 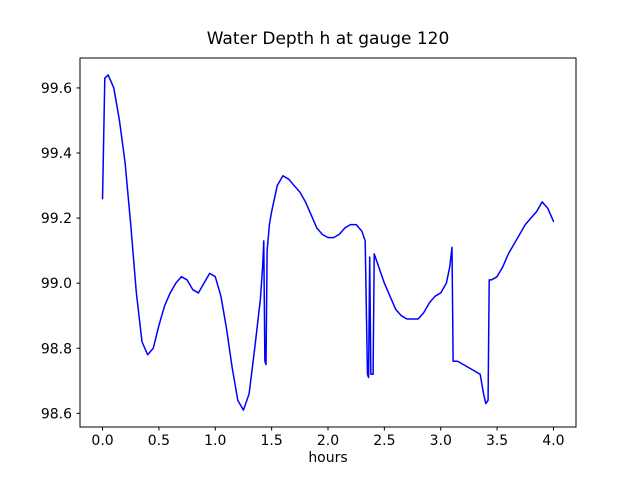 I want to click on x-tick-label: 2.5, so click(x=384, y=441).